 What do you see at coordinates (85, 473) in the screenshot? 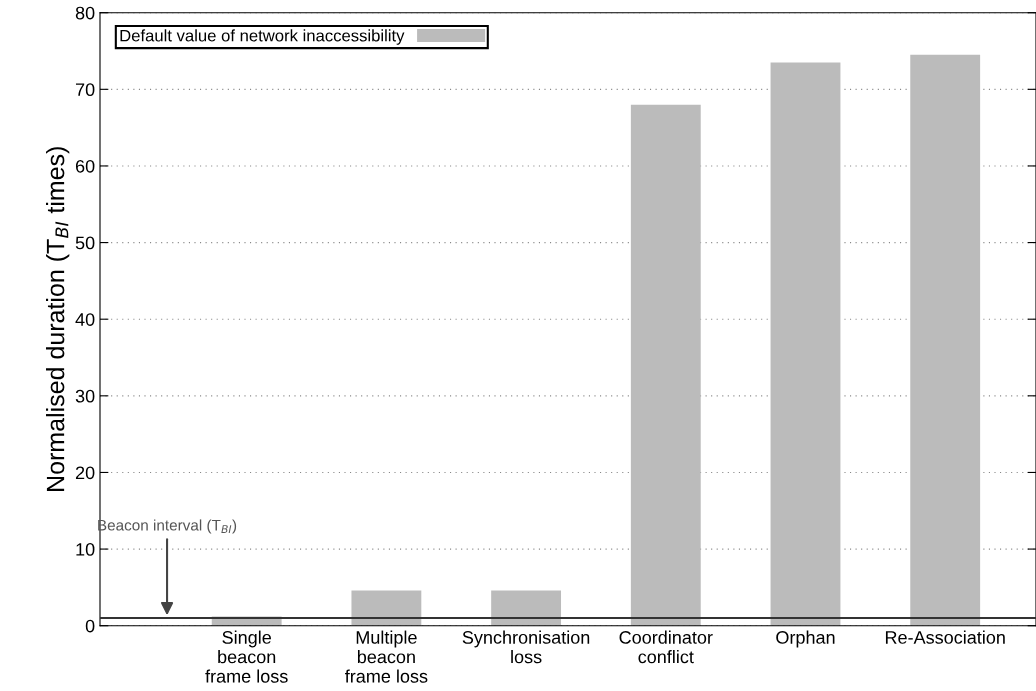
I see `y-tick-label: 20` at bounding box center [85, 473].